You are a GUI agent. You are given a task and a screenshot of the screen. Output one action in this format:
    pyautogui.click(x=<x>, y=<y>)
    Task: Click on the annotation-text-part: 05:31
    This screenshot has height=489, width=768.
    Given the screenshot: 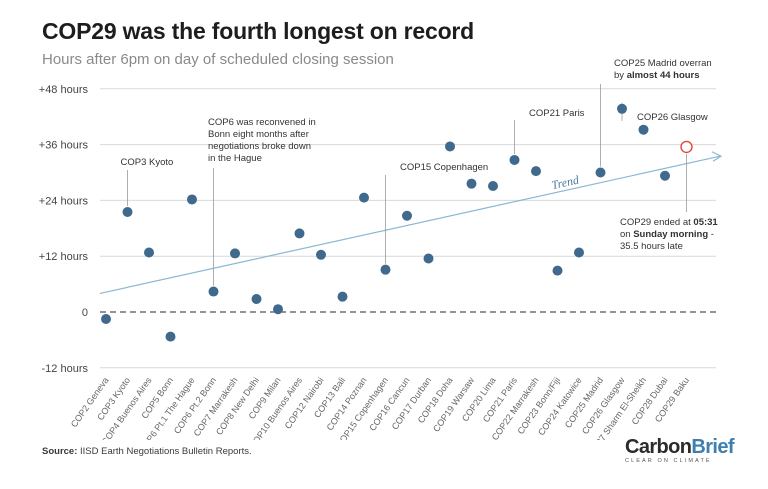 What is the action you would take?
    pyautogui.click(x=705, y=222)
    